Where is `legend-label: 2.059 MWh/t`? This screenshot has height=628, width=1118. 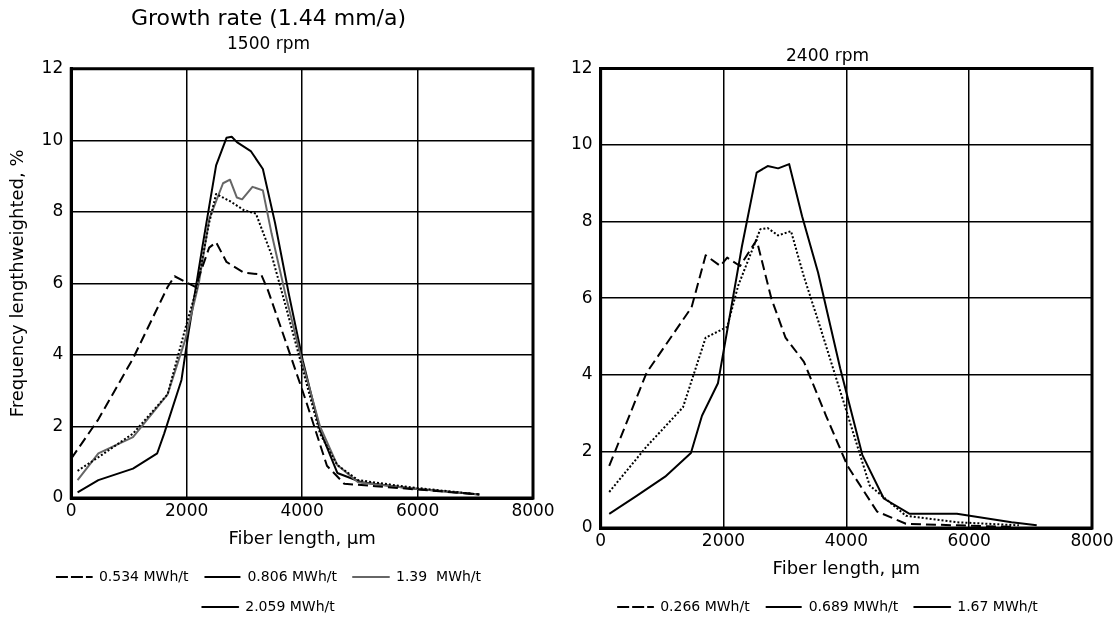 legend-label: 2.059 MWh/t is located at coordinates (290, 605).